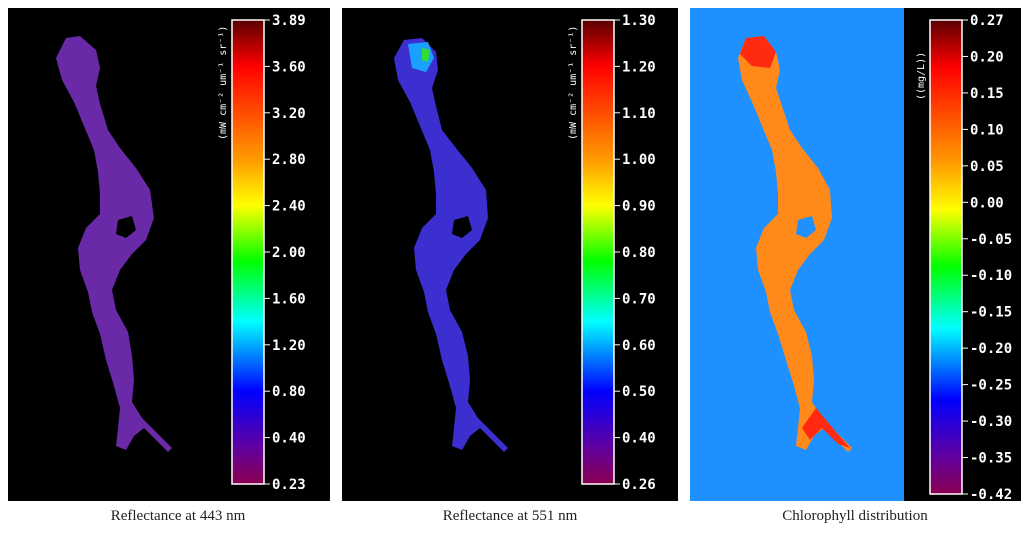 The width and height of the screenshot is (1021, 533). I want to click on colorbar-tick-label: 0.20, so click(987, 57).